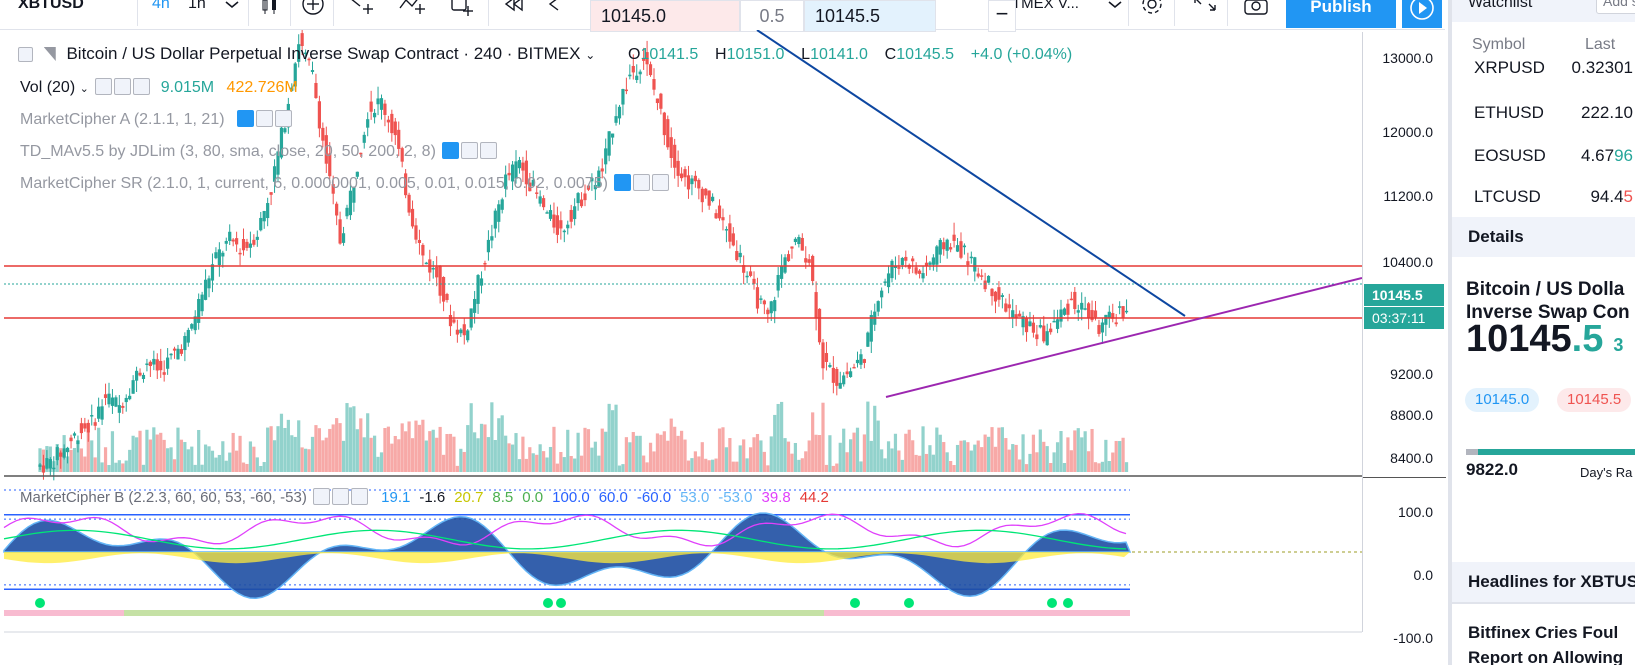  I want to click on symbol-search: XBTUSD, so click(51, 6).